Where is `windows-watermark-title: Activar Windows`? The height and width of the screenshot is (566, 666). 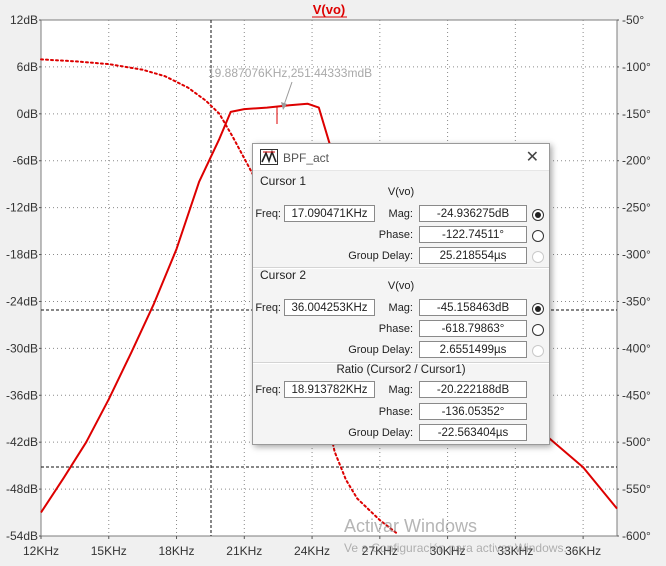 windows-watermark-title: Activar Windows is located at coordinates (411, 526).